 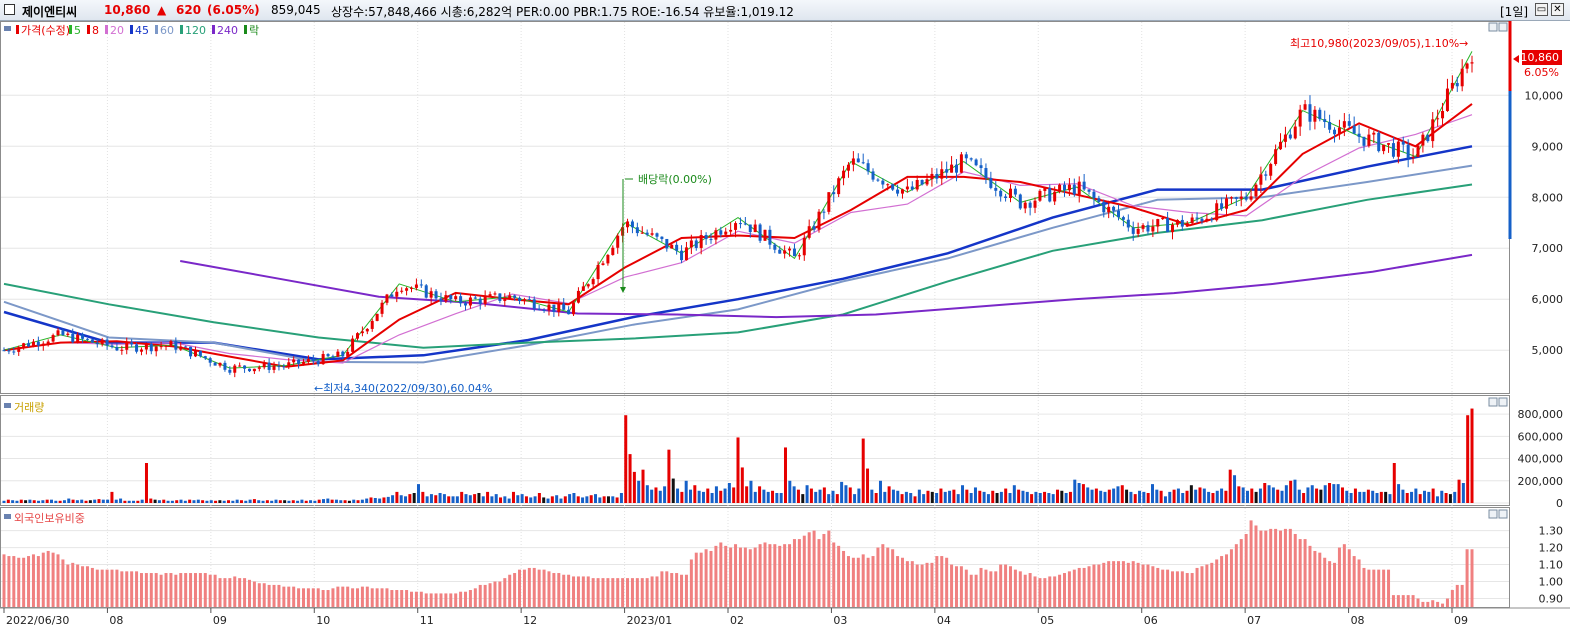 What do you see at coordinates (9, 9) in the screenshot?
I see `select-checkbox` at bounding box center [9, 9].